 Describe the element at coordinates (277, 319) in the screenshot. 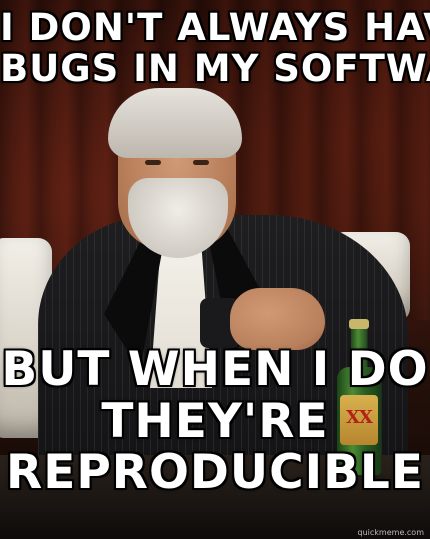

I see `hand` at that location.